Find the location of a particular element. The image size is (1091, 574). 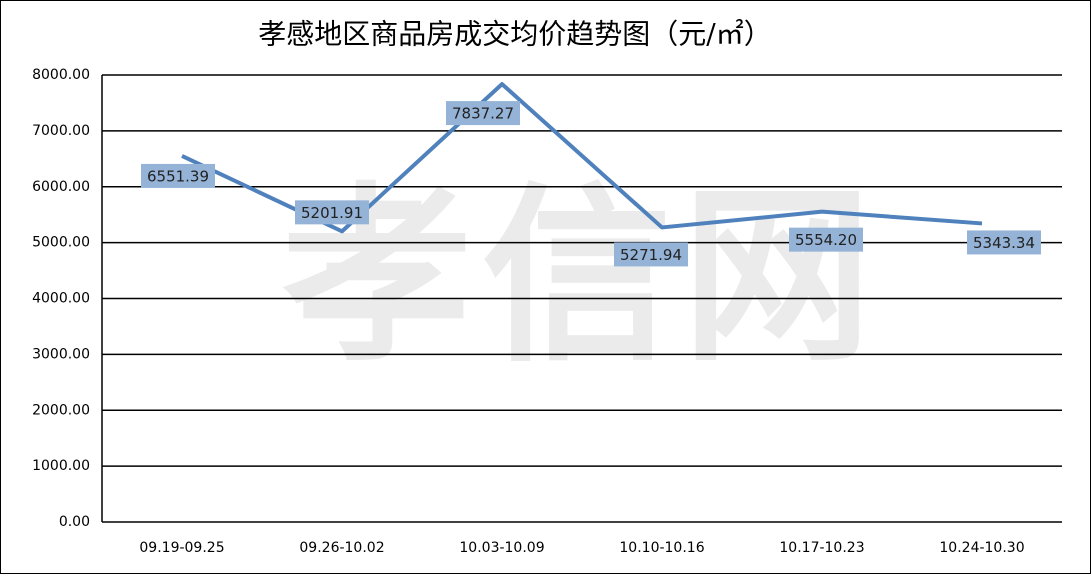

x-tick-label: 09.19-09.25 is located at coordinates (181, 548).